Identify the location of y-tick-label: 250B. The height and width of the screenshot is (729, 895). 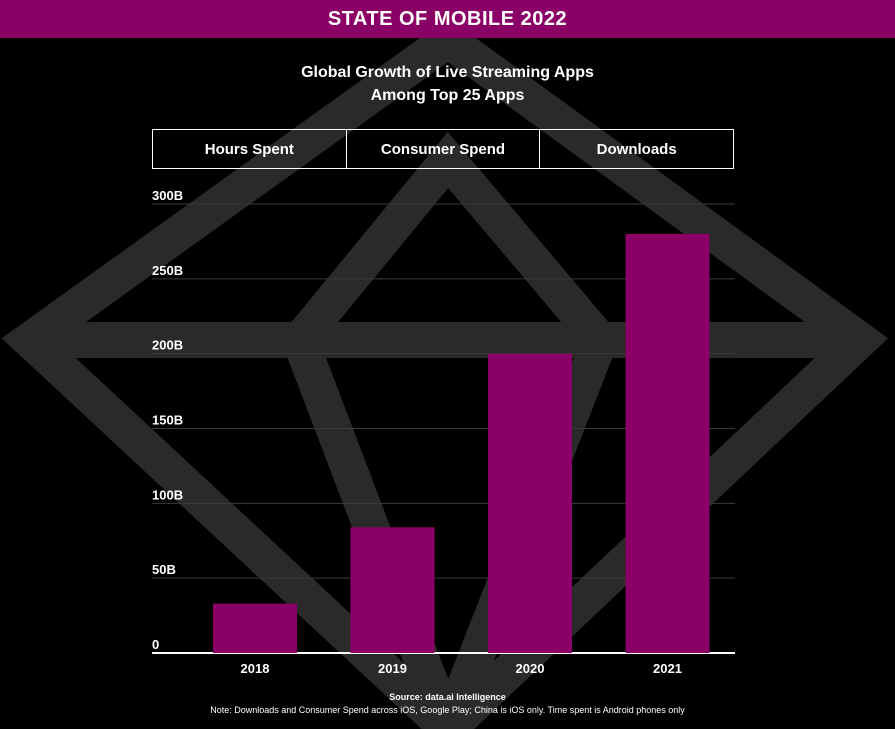
(167, 270).